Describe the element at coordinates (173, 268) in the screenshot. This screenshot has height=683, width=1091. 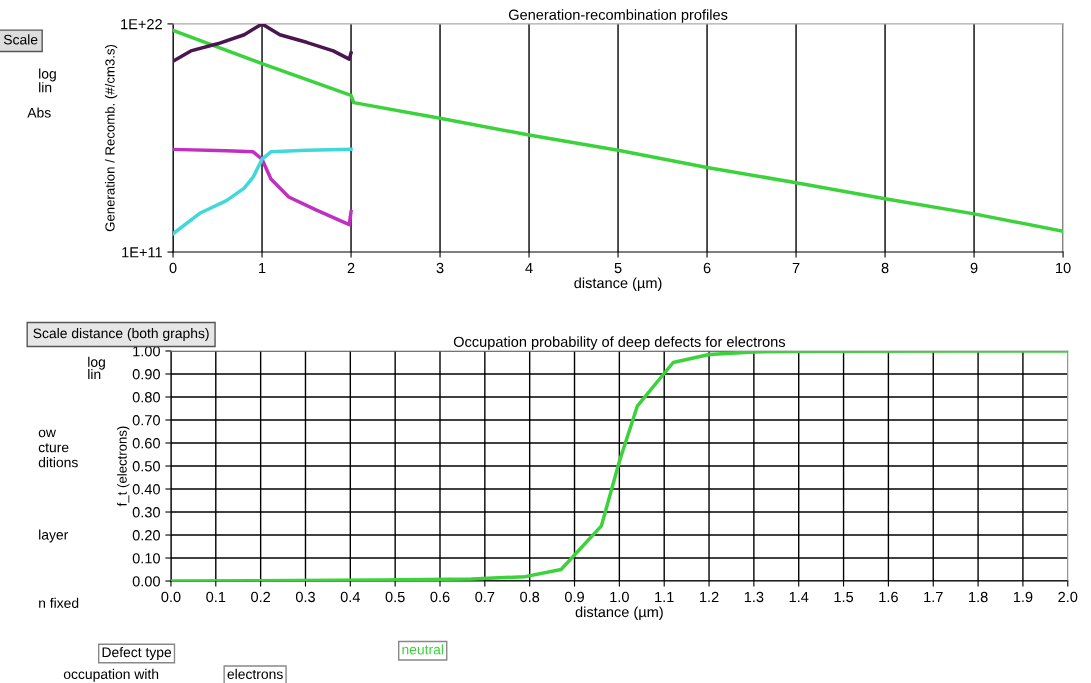
I see `x-tick-label: 0` at that location.